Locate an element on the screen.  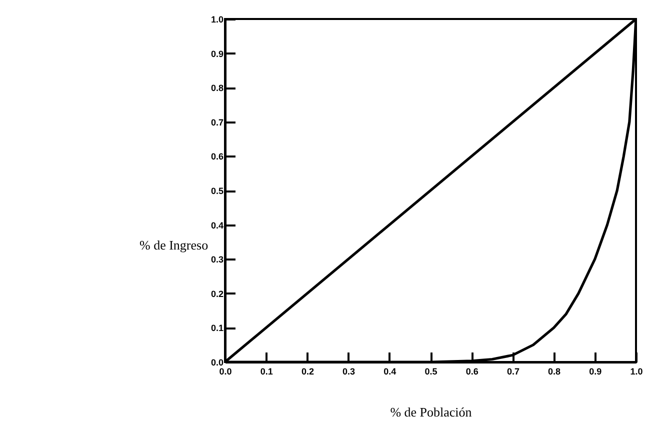
x-tick-label: 1.0 is located at coordinates (636, 371).